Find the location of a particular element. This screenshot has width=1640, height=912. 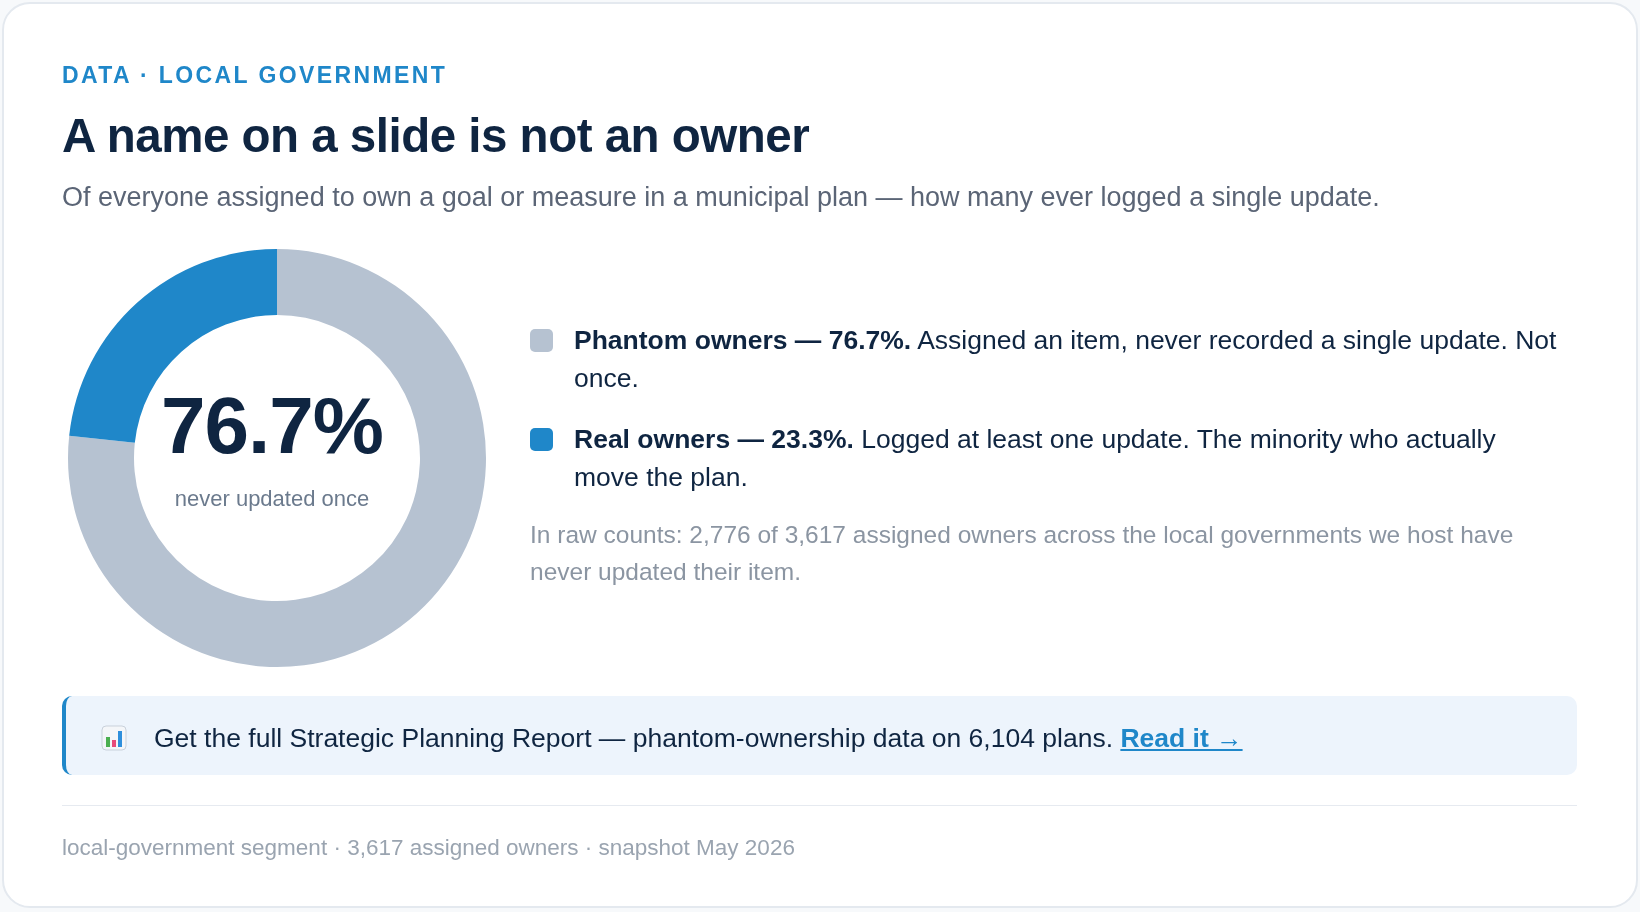

text: Read it → is located at coordinates (1181, 738).